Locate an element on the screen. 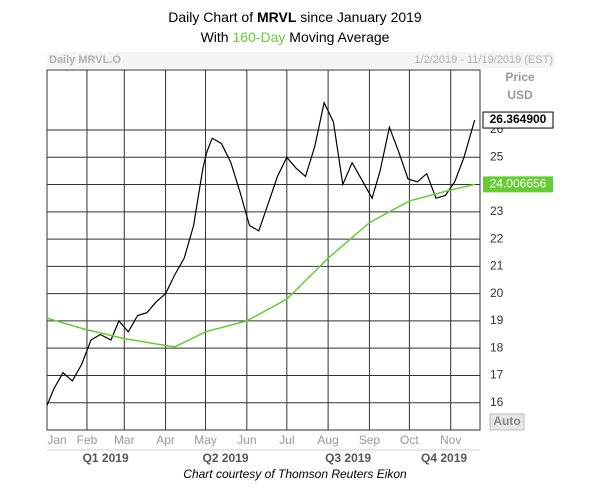  header-bar is located at coordinates (301, 60).